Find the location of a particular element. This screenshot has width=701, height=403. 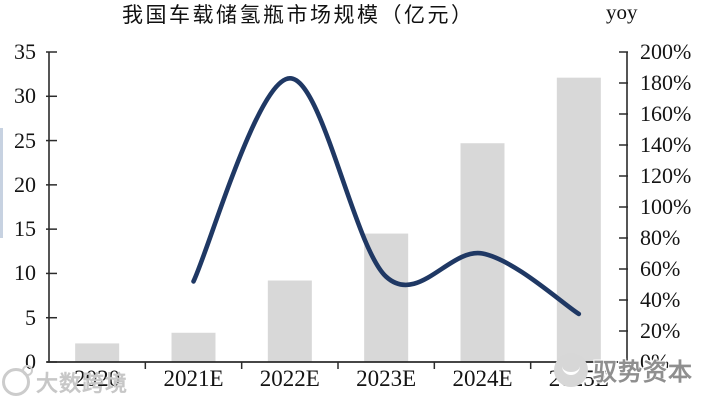

right-axis-label-100%: 100% is located at coordinates (666, 206).